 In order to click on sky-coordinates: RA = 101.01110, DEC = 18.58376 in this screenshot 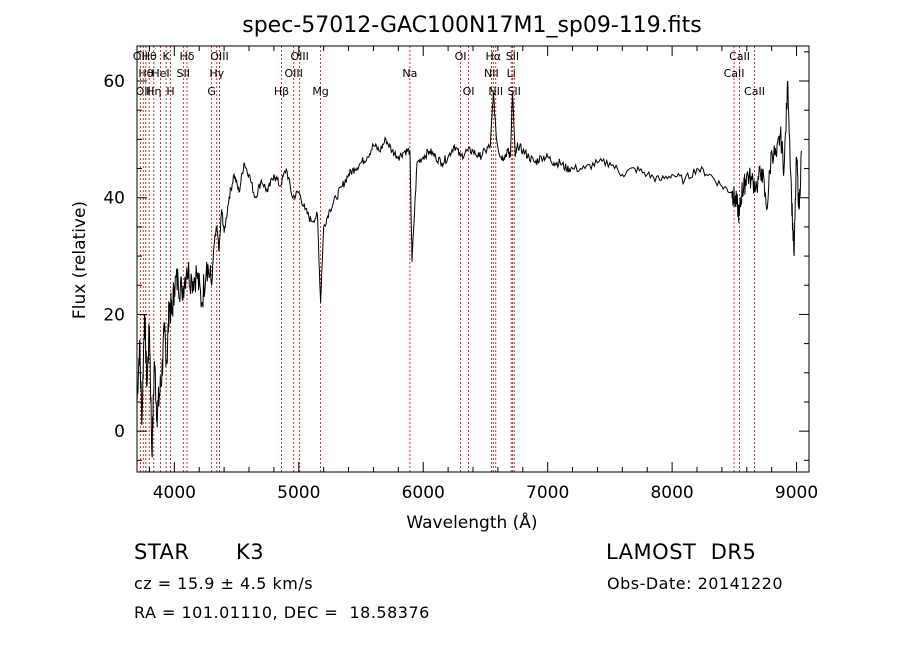, I will do `click(282, 612)`.